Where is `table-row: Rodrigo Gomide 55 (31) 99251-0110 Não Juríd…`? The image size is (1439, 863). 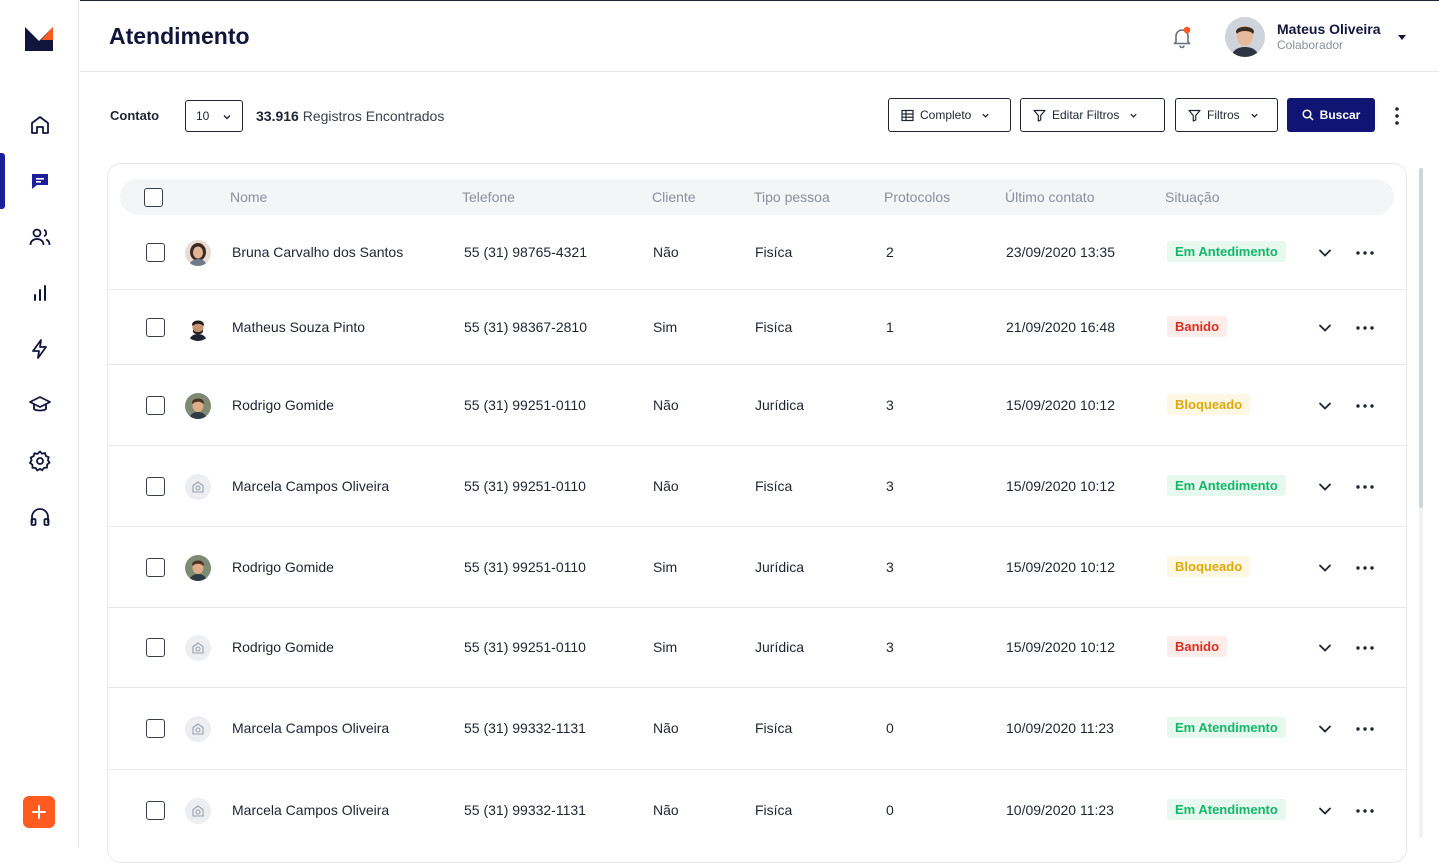 table-row: Rodrigo Gomide 55 (31) 99251-0110 Não Juríd… is located at coordinates (757, 405).